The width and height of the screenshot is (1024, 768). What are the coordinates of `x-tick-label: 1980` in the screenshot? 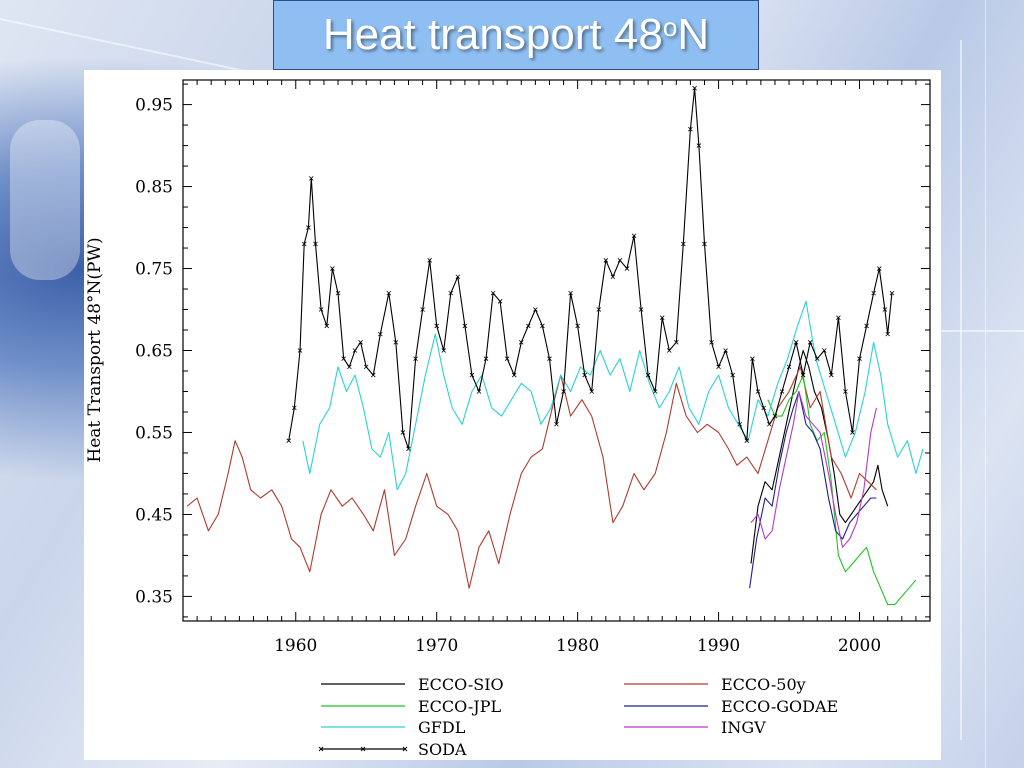 It's located at (577, 646).